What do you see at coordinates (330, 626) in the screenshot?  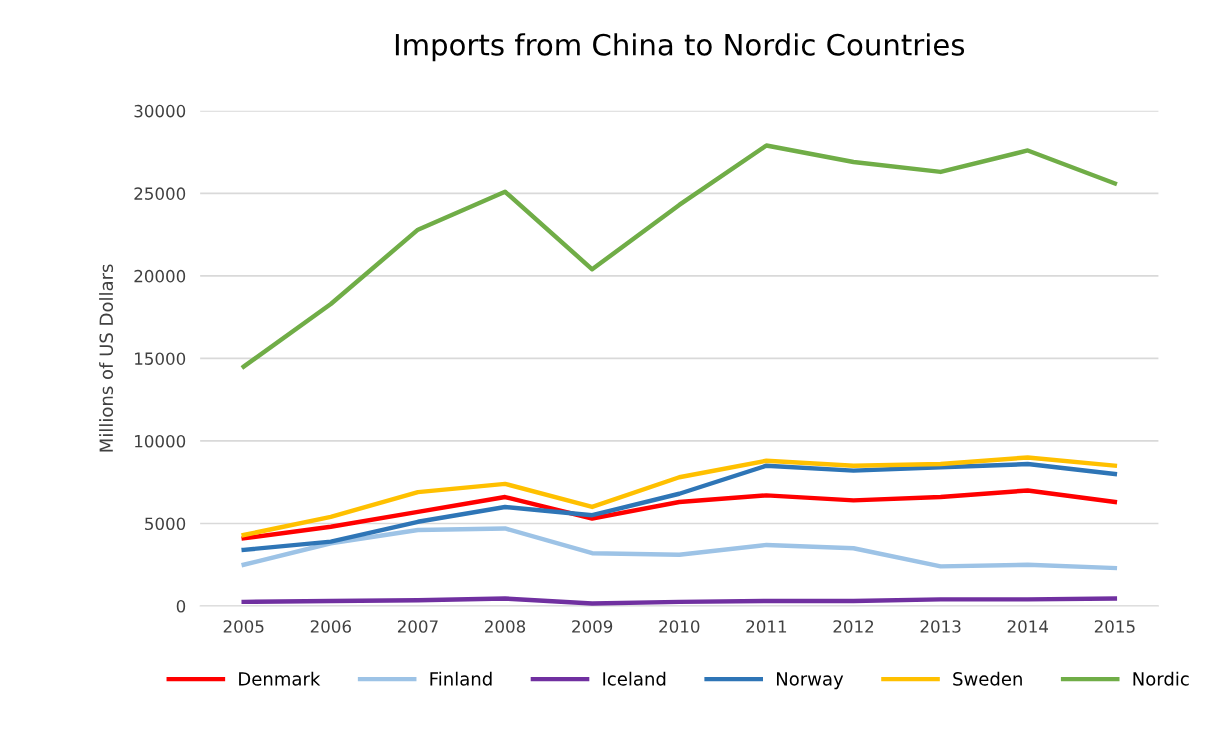 I see `x-tick-label: 2006` at bounding box center [330, 626].